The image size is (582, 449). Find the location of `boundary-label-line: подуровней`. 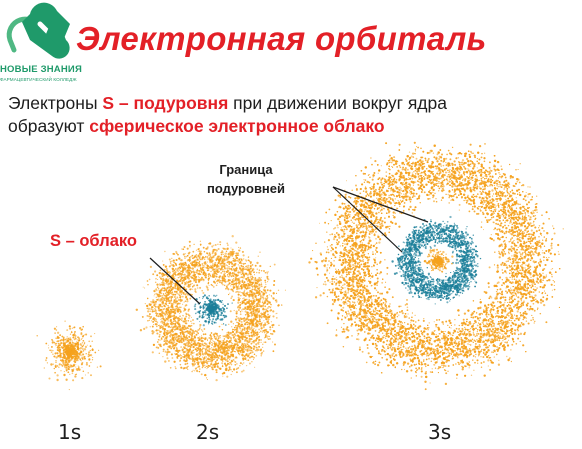

boundary-label-line: подуровней is located at coordinates (246, 188).